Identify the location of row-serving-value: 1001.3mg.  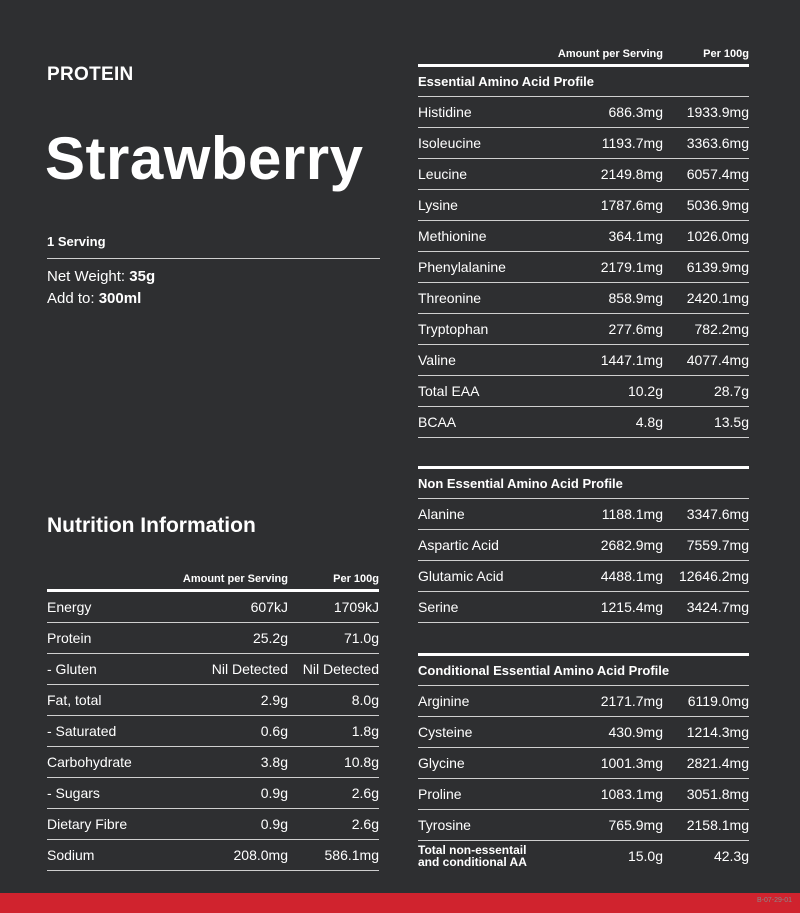
(631, 763).